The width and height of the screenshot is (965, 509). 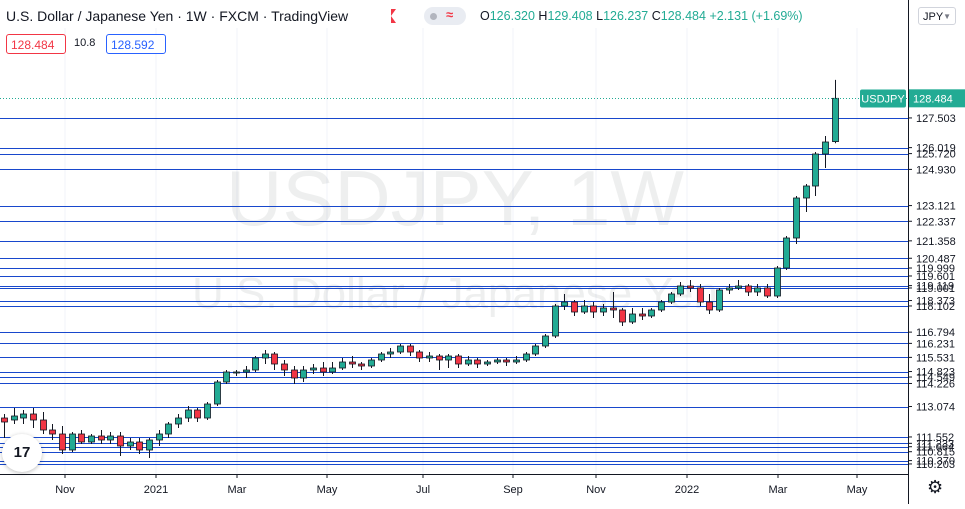 I want to click on y-tick-label: 110.815, so click(x=935, y=453).